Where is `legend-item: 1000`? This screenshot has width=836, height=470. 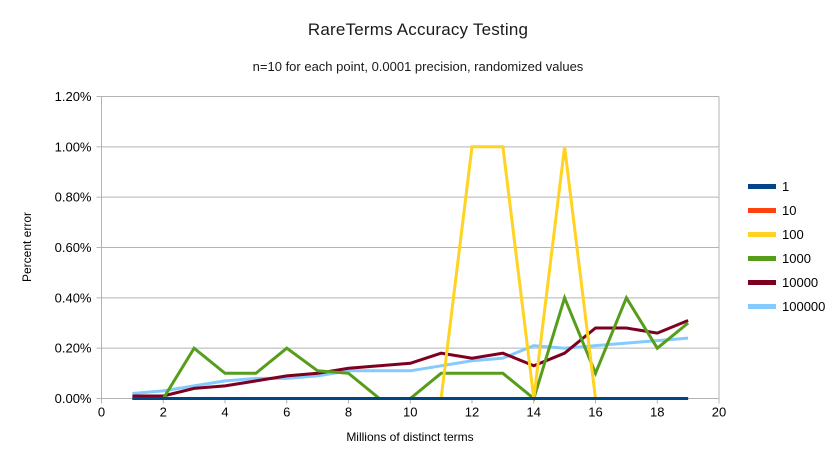 legend-item: 1000 is located at coordinates (786, 258).